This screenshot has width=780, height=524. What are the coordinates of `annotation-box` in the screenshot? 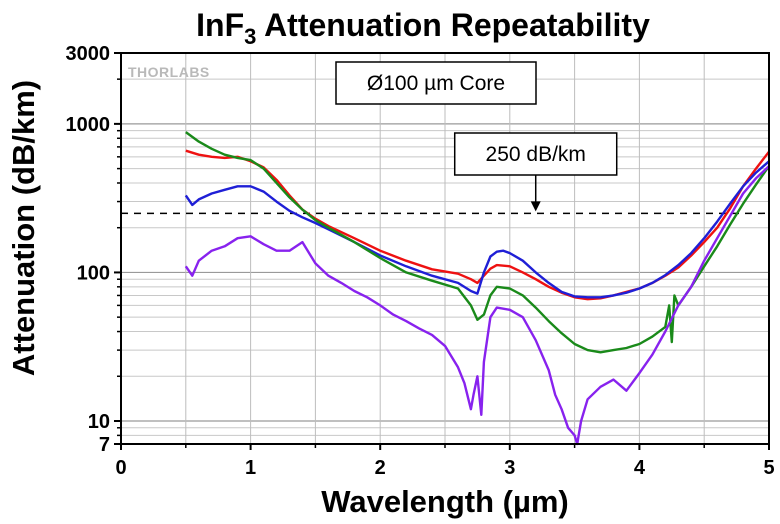 It's located at (436, 83).